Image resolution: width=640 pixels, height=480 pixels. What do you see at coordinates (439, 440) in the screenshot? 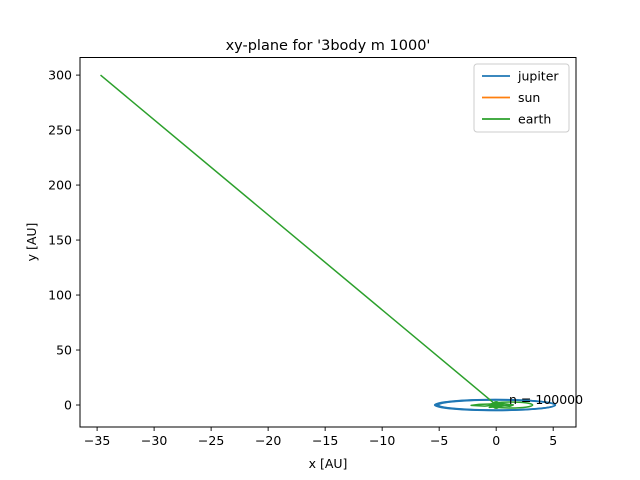
I see `x-tick-label: −5` at bounding box center [439, 440].